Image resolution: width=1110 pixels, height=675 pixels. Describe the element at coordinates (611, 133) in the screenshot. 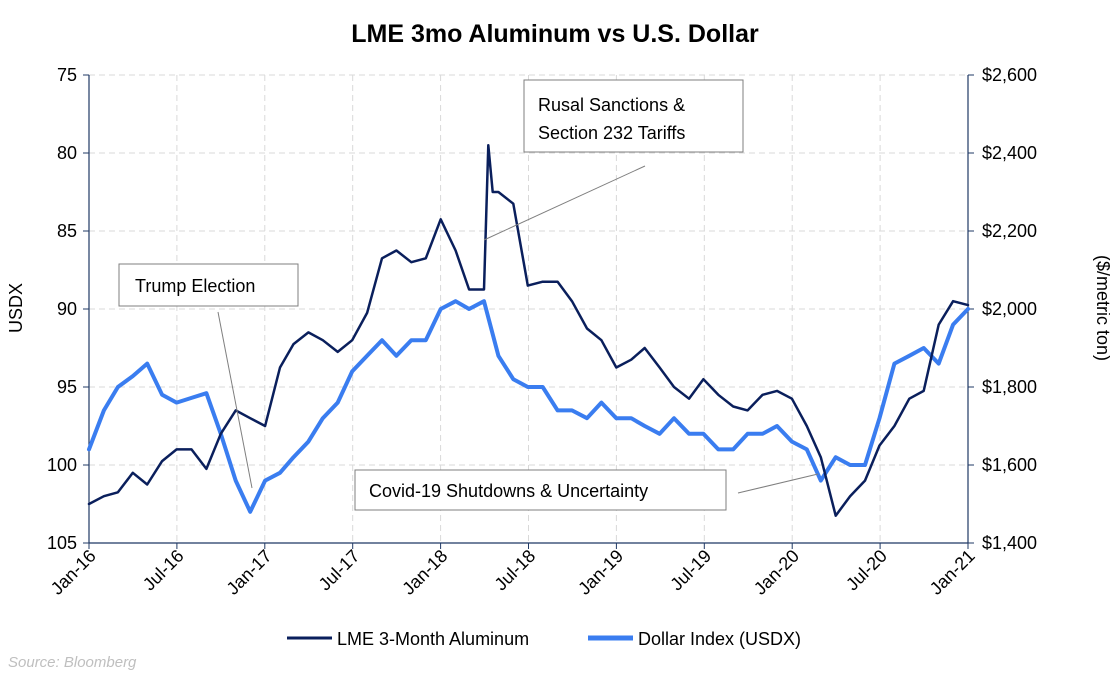

I see `annotation-rusal-text-2: Section 232 Tariffs` at that location.